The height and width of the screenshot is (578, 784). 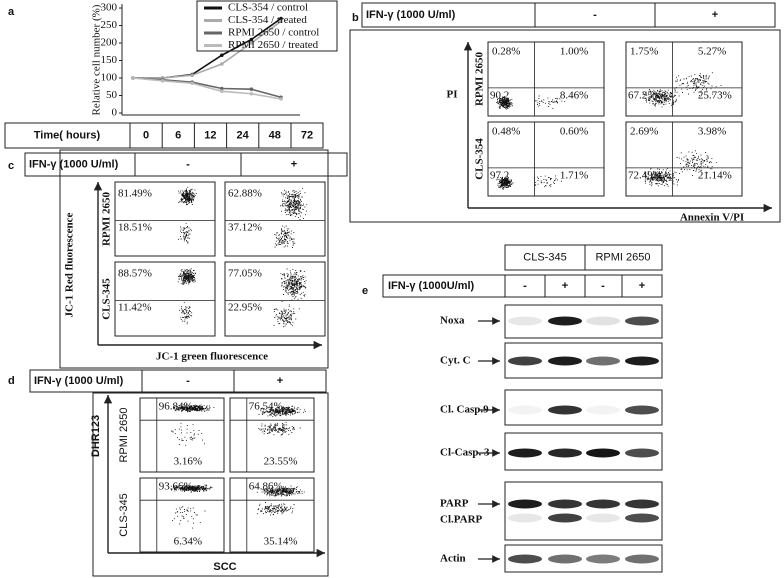 What do you see at coordinates (11, 381) in the screenshot?
I see `panel-label: d` at bounding box center [11, 381].